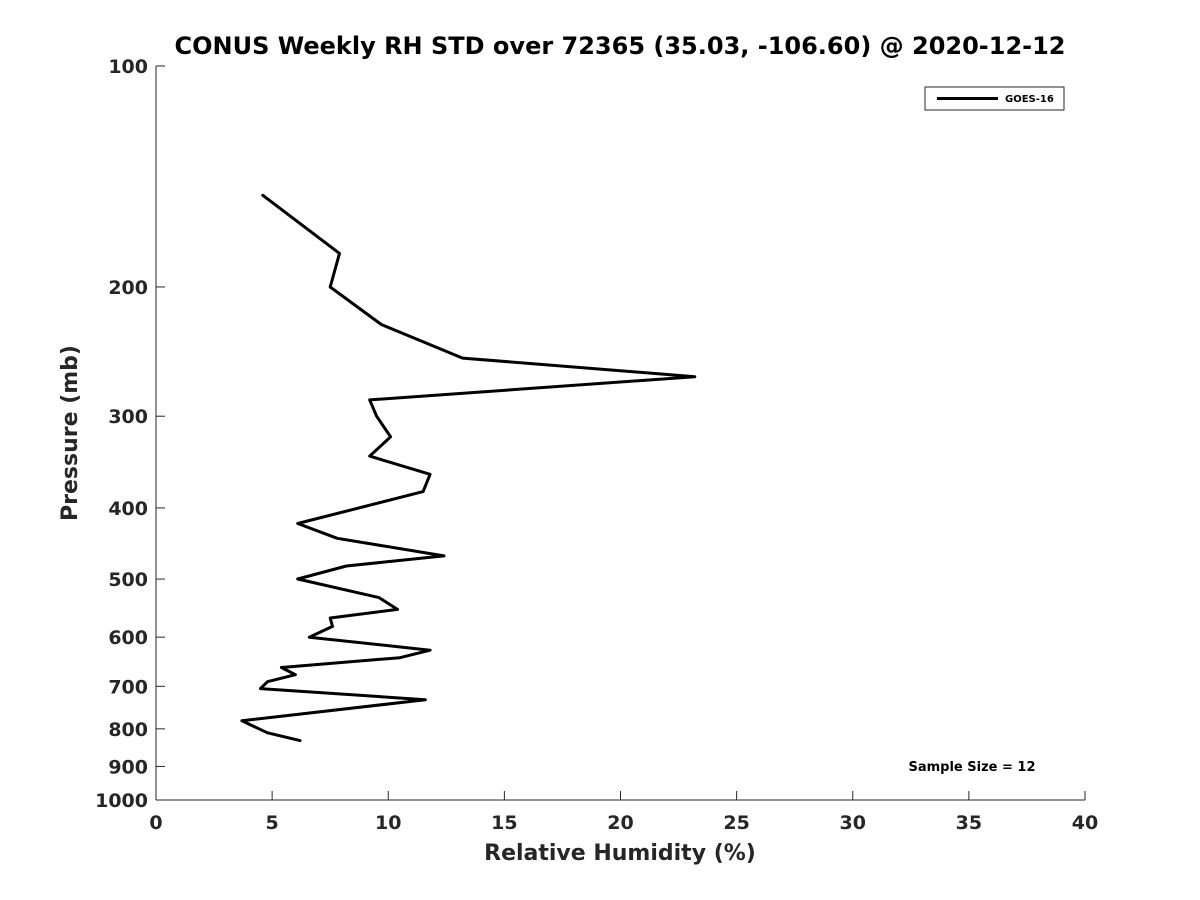  I want to click on y-tick-label: 100, so click(128, 67).